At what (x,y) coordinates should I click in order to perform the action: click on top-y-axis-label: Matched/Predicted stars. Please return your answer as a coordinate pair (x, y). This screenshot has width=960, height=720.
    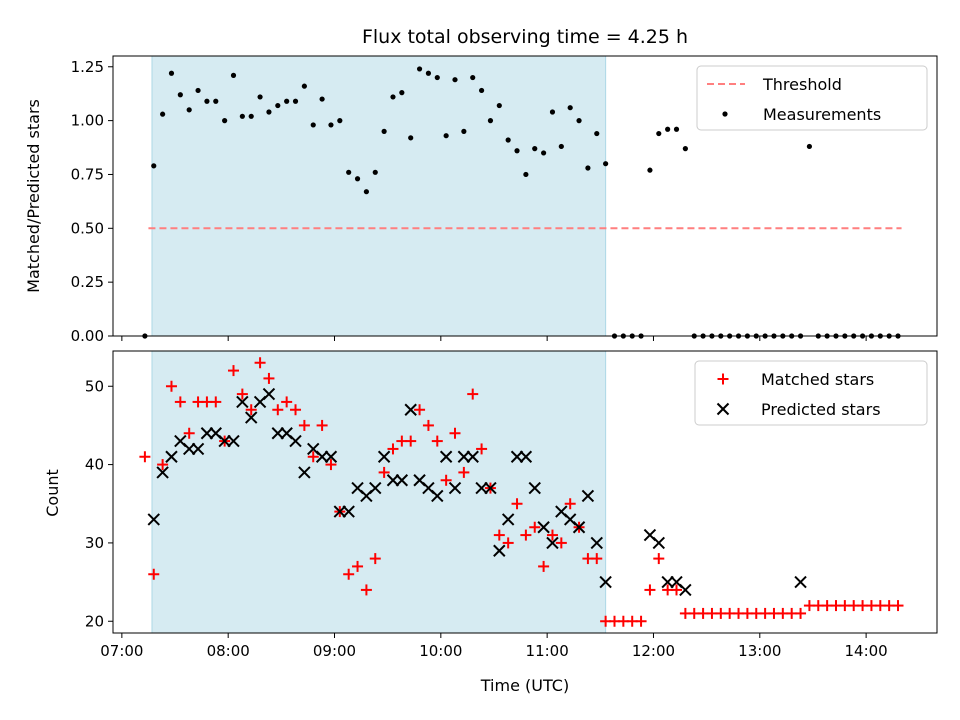
    Looking at the image, I should click on (33, 196).